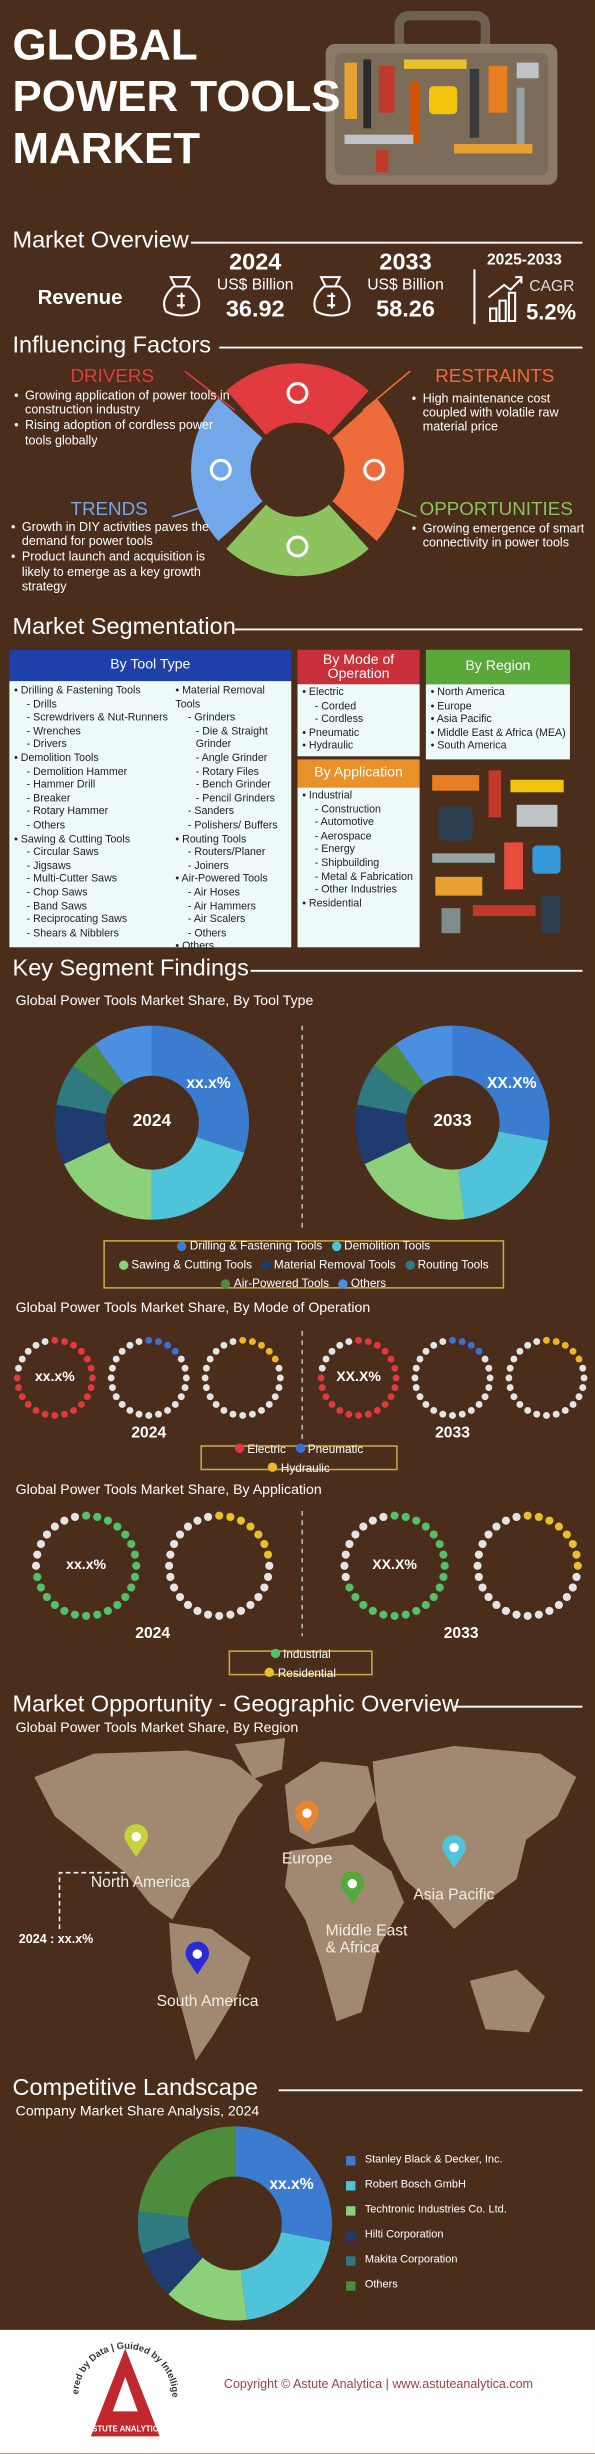 The image size is (595, 2454). I want to click on ring-year: 2024, so click(153, 1634).